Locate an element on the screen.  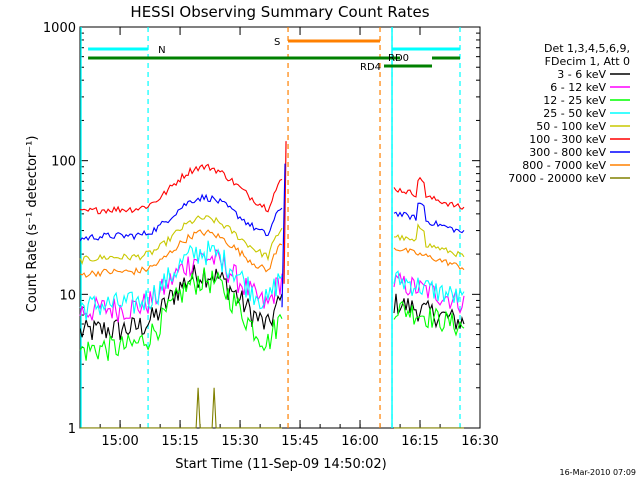
flag-label: N is located at coordinates (161, 50).